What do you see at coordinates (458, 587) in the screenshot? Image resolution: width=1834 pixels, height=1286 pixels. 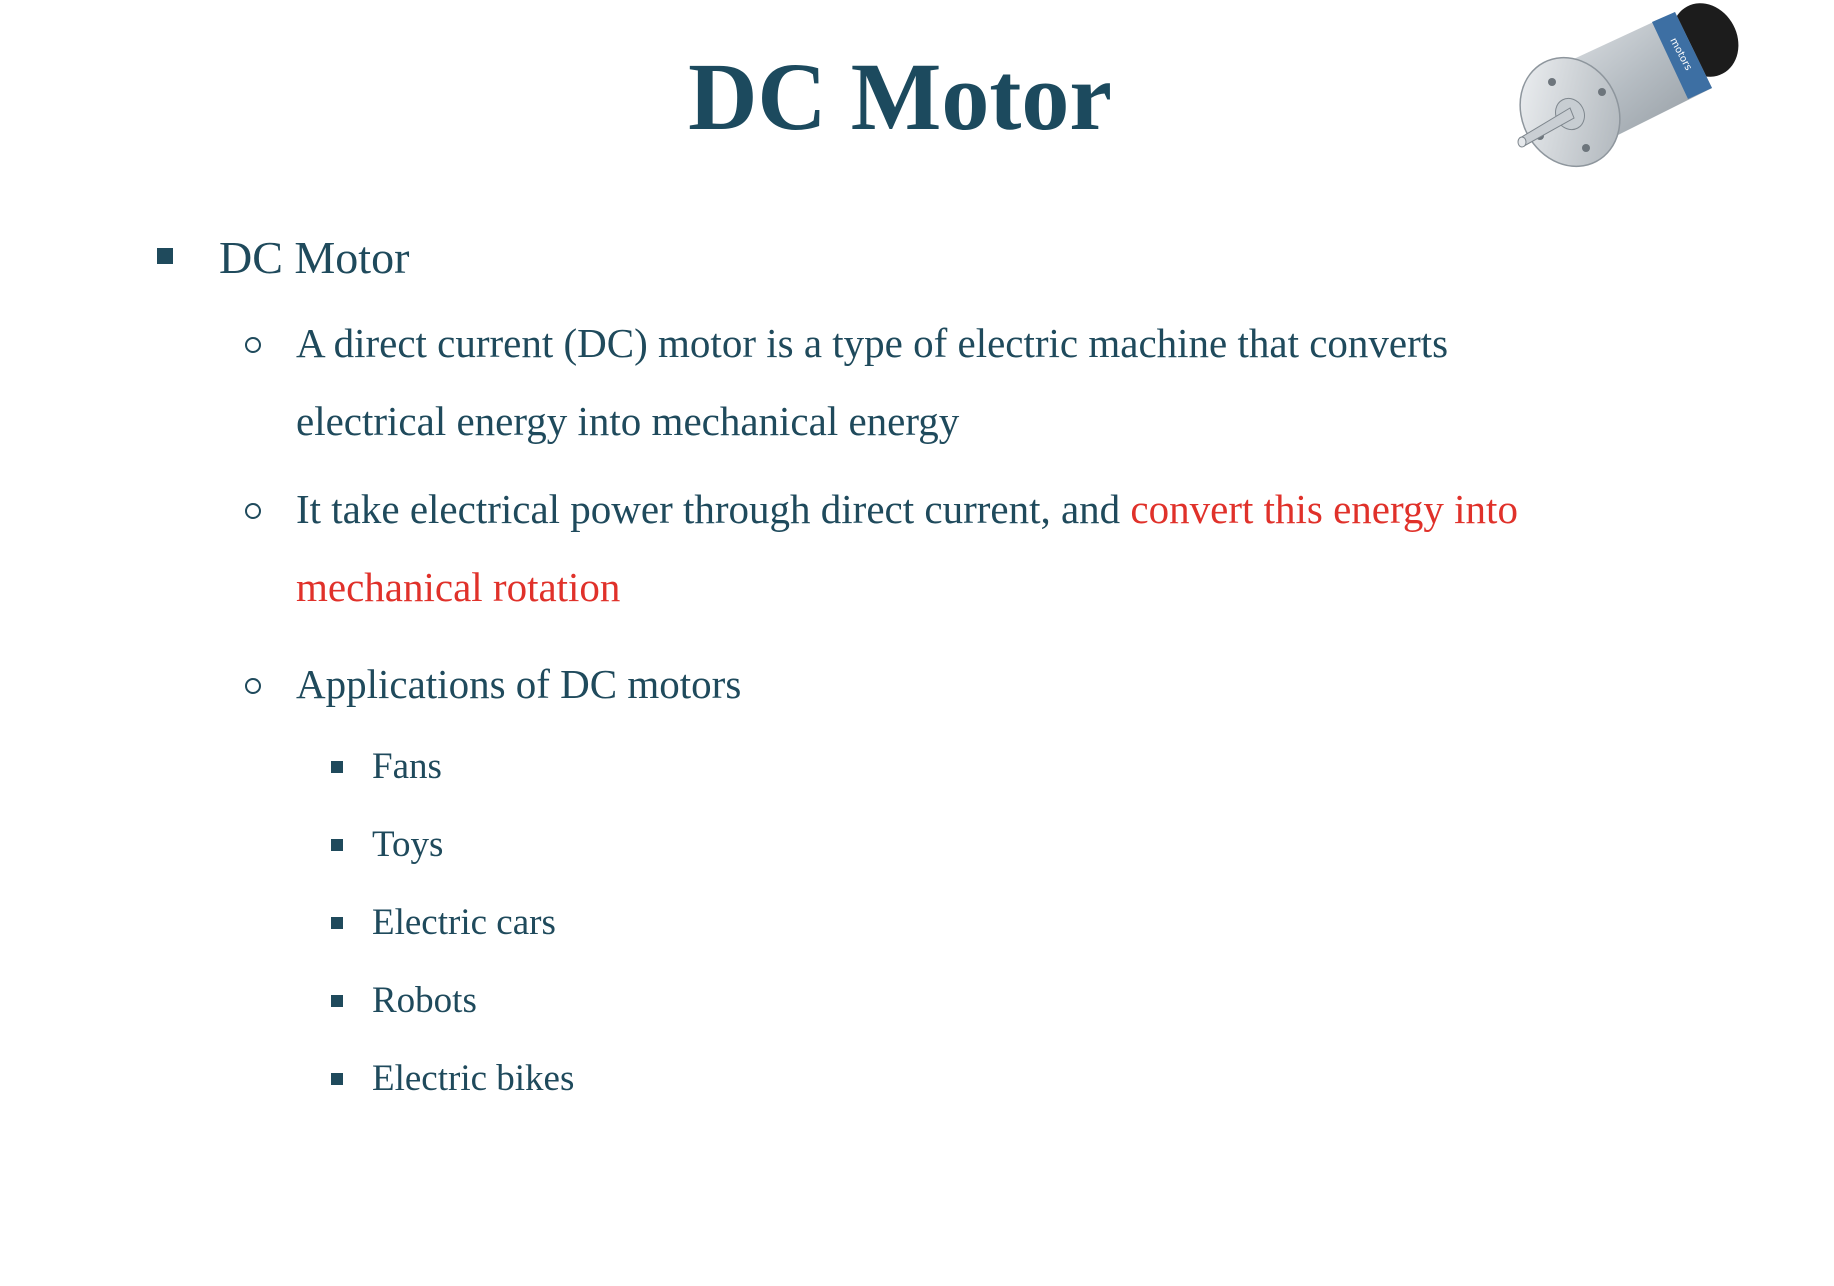 I see `item2-line2-highlight: mechanical rotation` at bounding box center [458, 587].